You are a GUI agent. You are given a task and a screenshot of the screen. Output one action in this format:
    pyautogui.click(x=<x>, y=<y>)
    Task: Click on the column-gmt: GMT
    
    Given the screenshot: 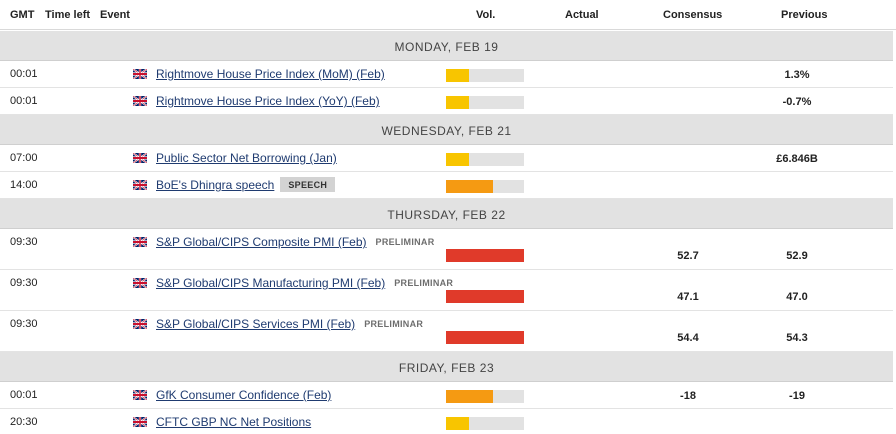 What is the action you would take?
    pyautogui.click(x=22, y=15)
    